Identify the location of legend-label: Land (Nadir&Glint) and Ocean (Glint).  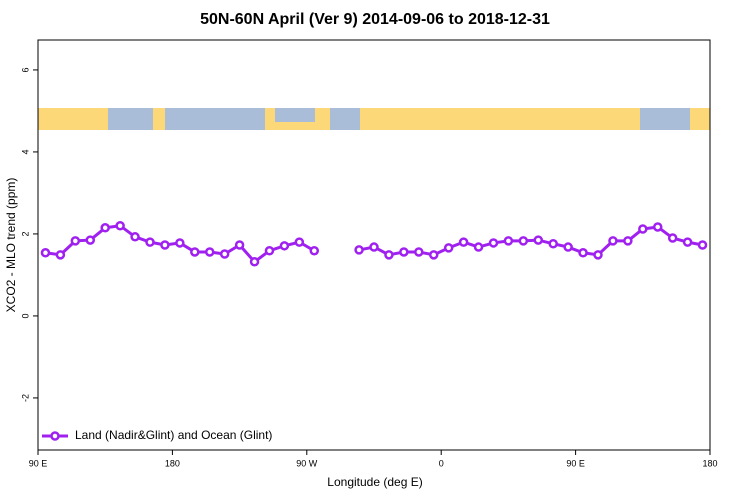
(173, 435).